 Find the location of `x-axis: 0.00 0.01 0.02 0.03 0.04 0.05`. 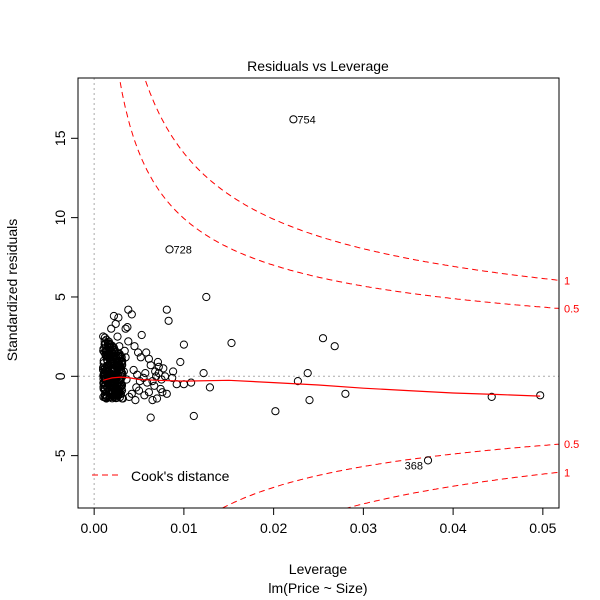

x-axis: 0.00 0.01 0.02 0.03 0.04 0.05 is located at coordinates (319, 522).